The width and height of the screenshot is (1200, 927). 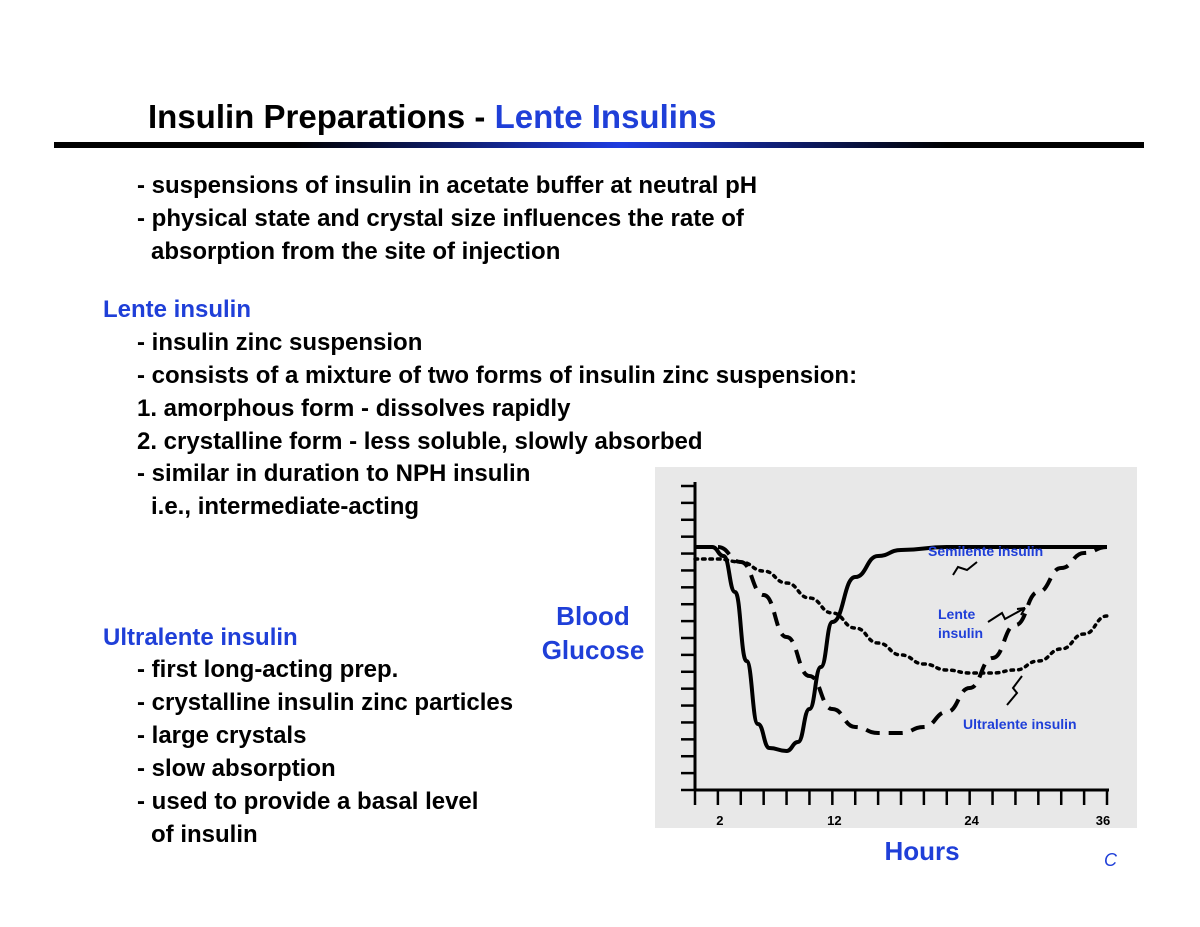 I want to click on y-axis-label-line-1: Blood, so click(x=593, y=616).